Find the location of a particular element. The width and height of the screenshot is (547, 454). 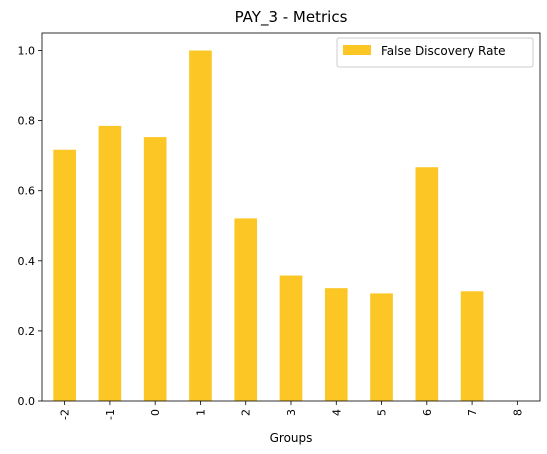

bar--2 is located at coordinates (64, 275).